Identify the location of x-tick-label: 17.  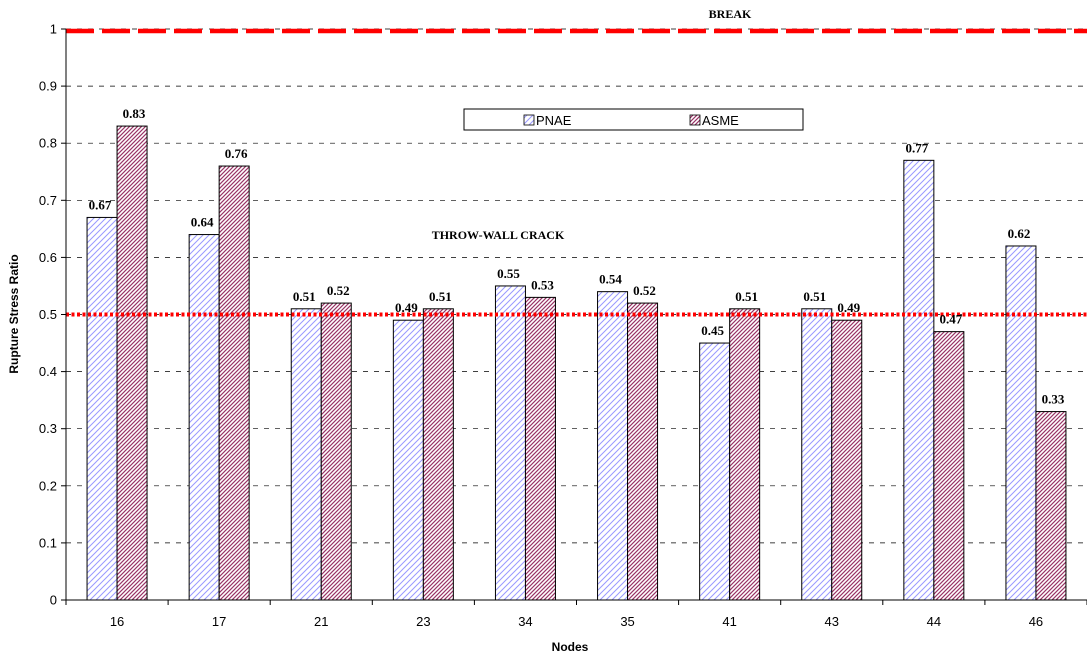
(219, 621).